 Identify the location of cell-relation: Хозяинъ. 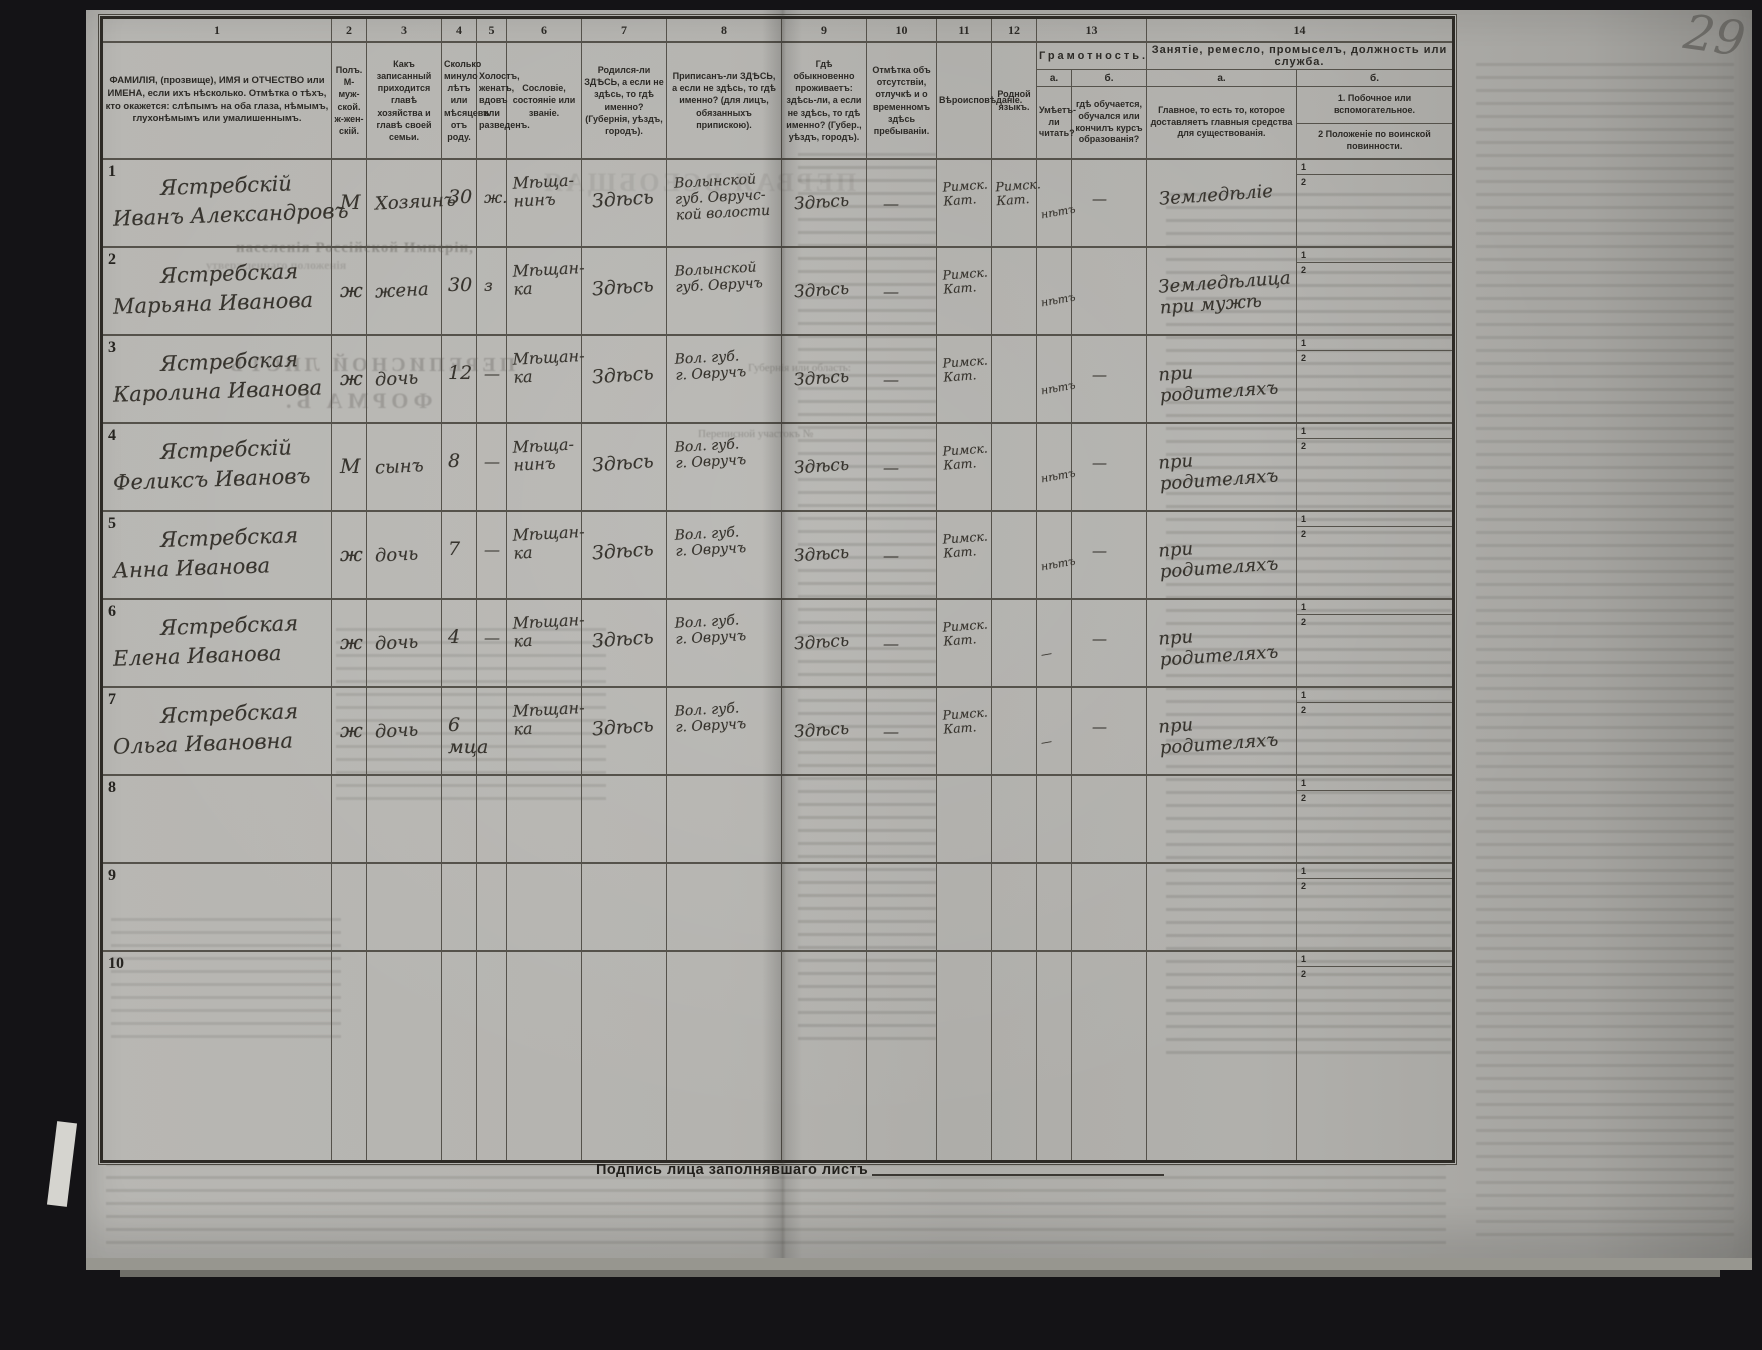
(411, 203).